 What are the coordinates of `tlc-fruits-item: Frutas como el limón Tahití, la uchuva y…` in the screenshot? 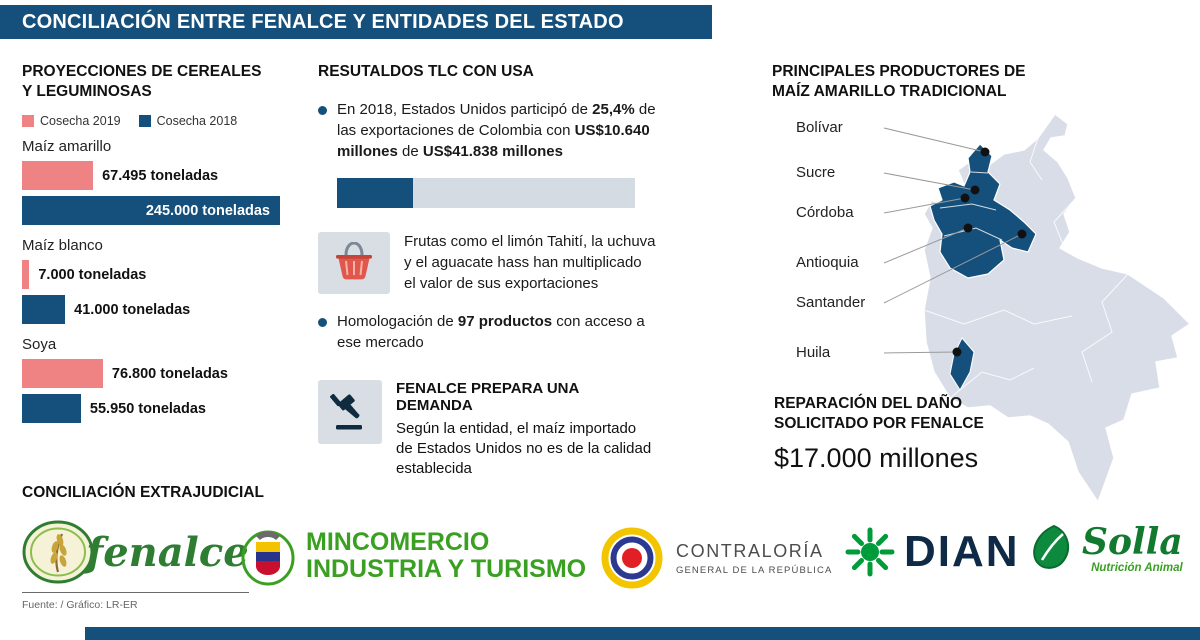 It's located at (487, 263).